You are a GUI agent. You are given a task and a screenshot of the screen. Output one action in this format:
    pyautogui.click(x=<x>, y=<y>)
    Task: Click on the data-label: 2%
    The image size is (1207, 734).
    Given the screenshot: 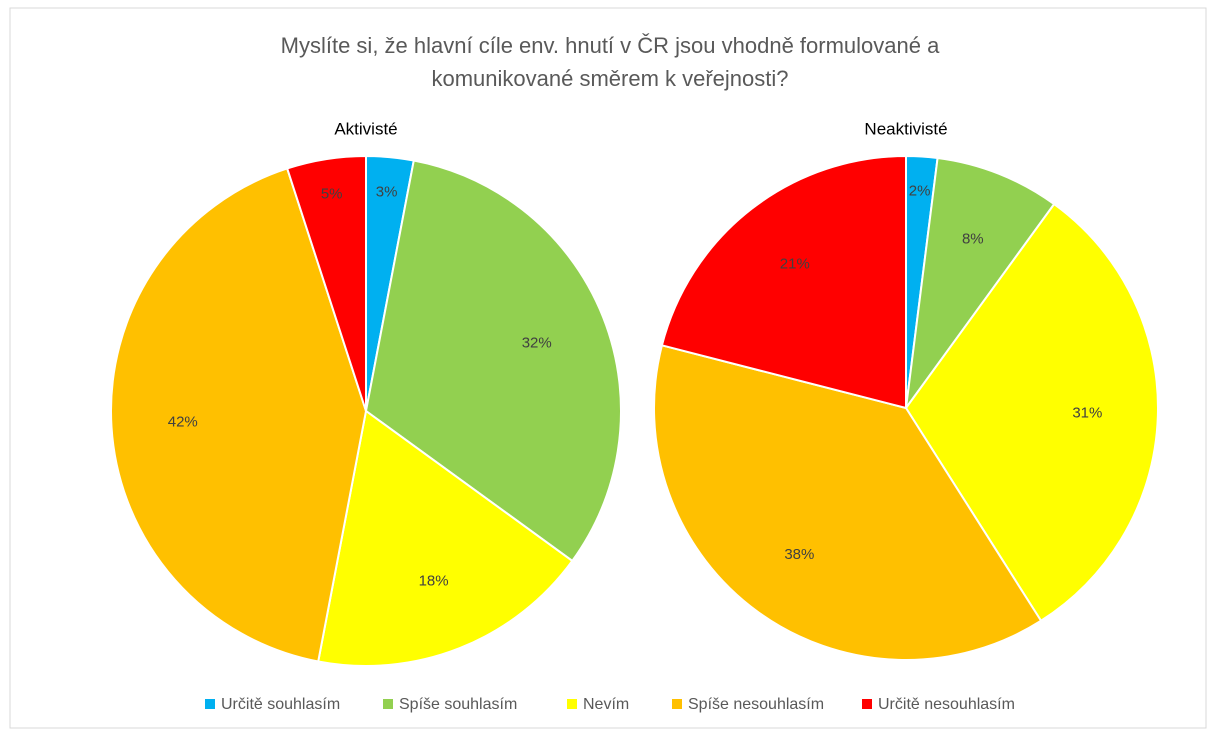 What is the action you would take?
    pyautogui.click(x=920, y=191)
    